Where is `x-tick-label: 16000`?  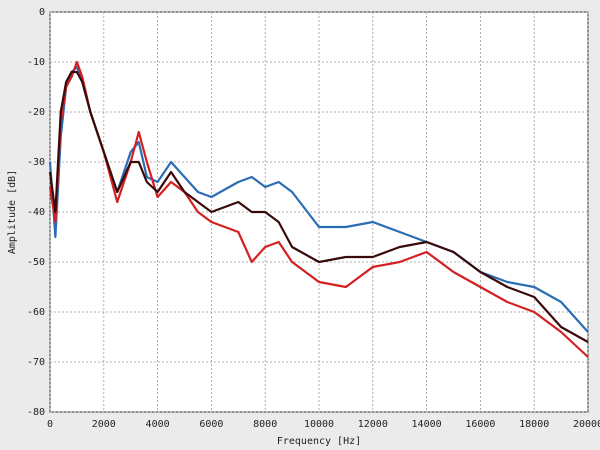
x-tick-label: 16000 is located at coordinates (480, 424).